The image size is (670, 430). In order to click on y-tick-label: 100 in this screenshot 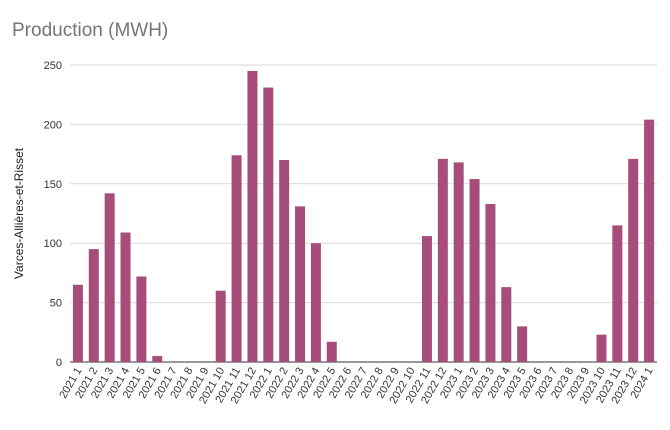, I will do `click(53, 244)`.